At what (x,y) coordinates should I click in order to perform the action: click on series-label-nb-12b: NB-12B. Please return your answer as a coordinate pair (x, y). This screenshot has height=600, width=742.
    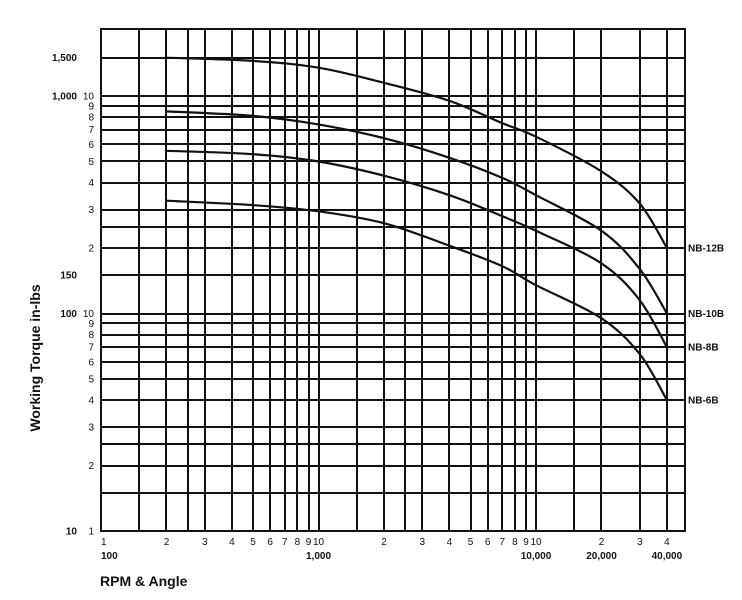
    Looking at the image, I should click on (706, 249).